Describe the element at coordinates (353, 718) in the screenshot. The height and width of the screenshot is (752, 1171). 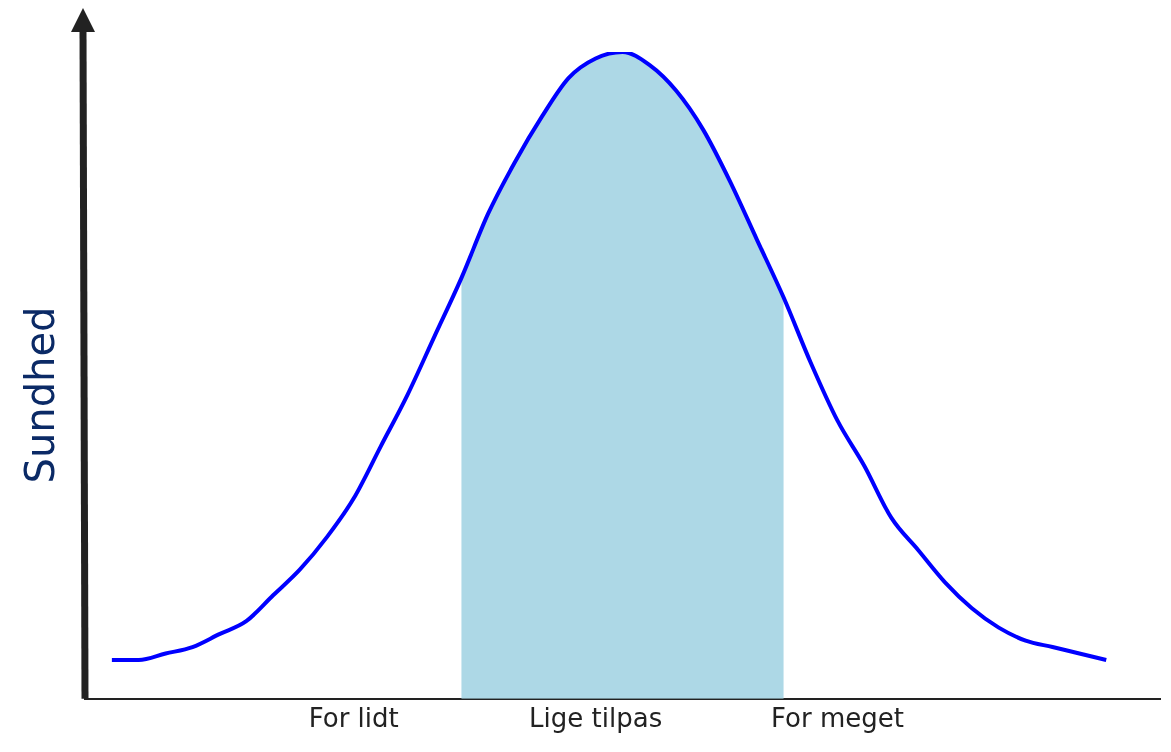
I see `x-tick-label: For lidt` at that location.